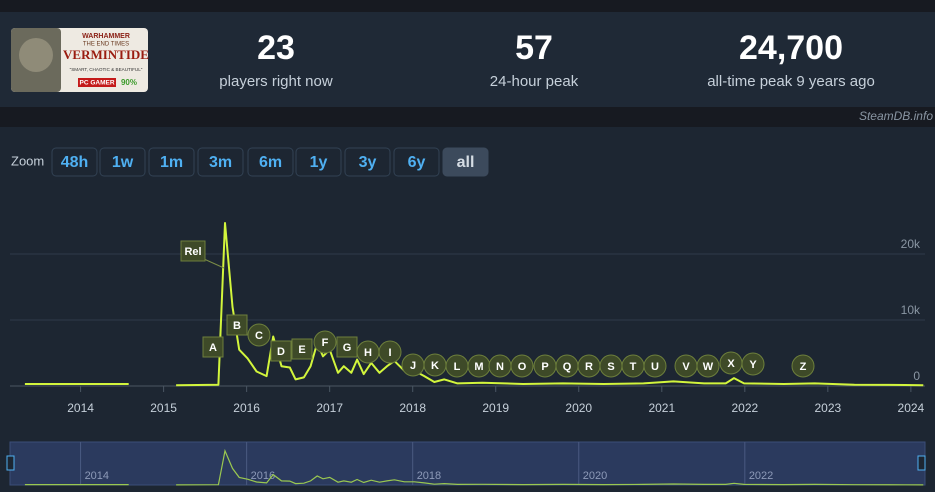 The height and width of the screenshot is (492, 935). I want to click on event-flag-label: R, so click(589, 367).